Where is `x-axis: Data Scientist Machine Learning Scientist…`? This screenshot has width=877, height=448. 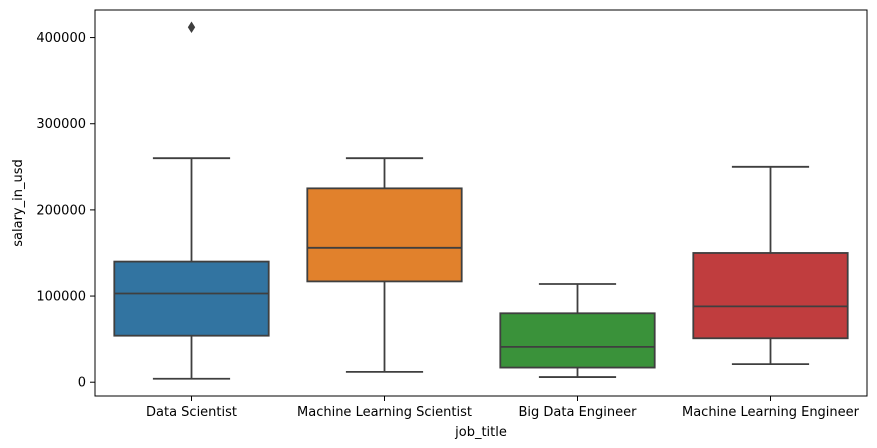 x-axis: Data Scientist Machine Learning Scientist… is located at coordinates (503, 408).